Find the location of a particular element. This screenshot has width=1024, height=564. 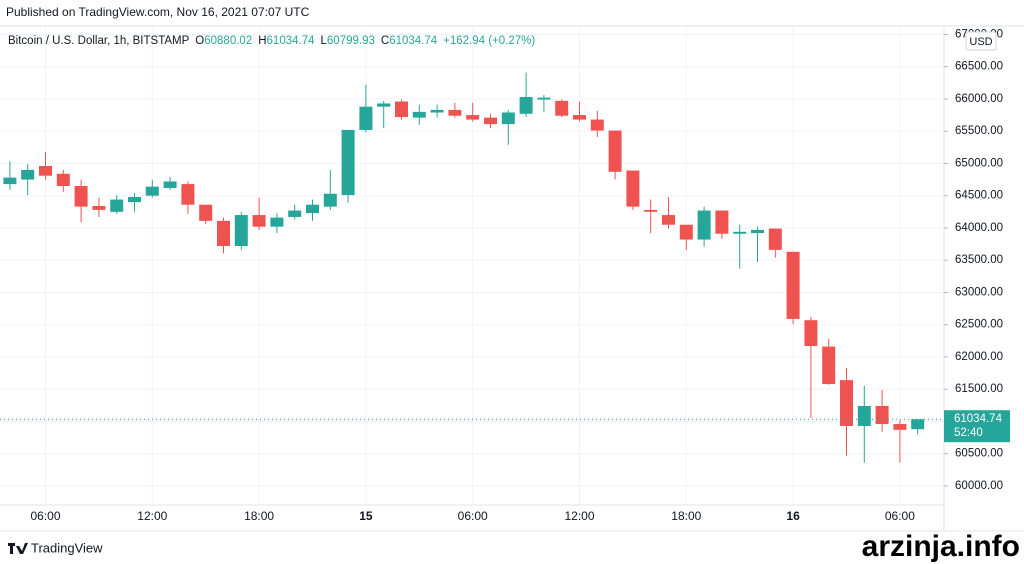

y-tick-label: 60500.00 is located at coordinates (979, 454).